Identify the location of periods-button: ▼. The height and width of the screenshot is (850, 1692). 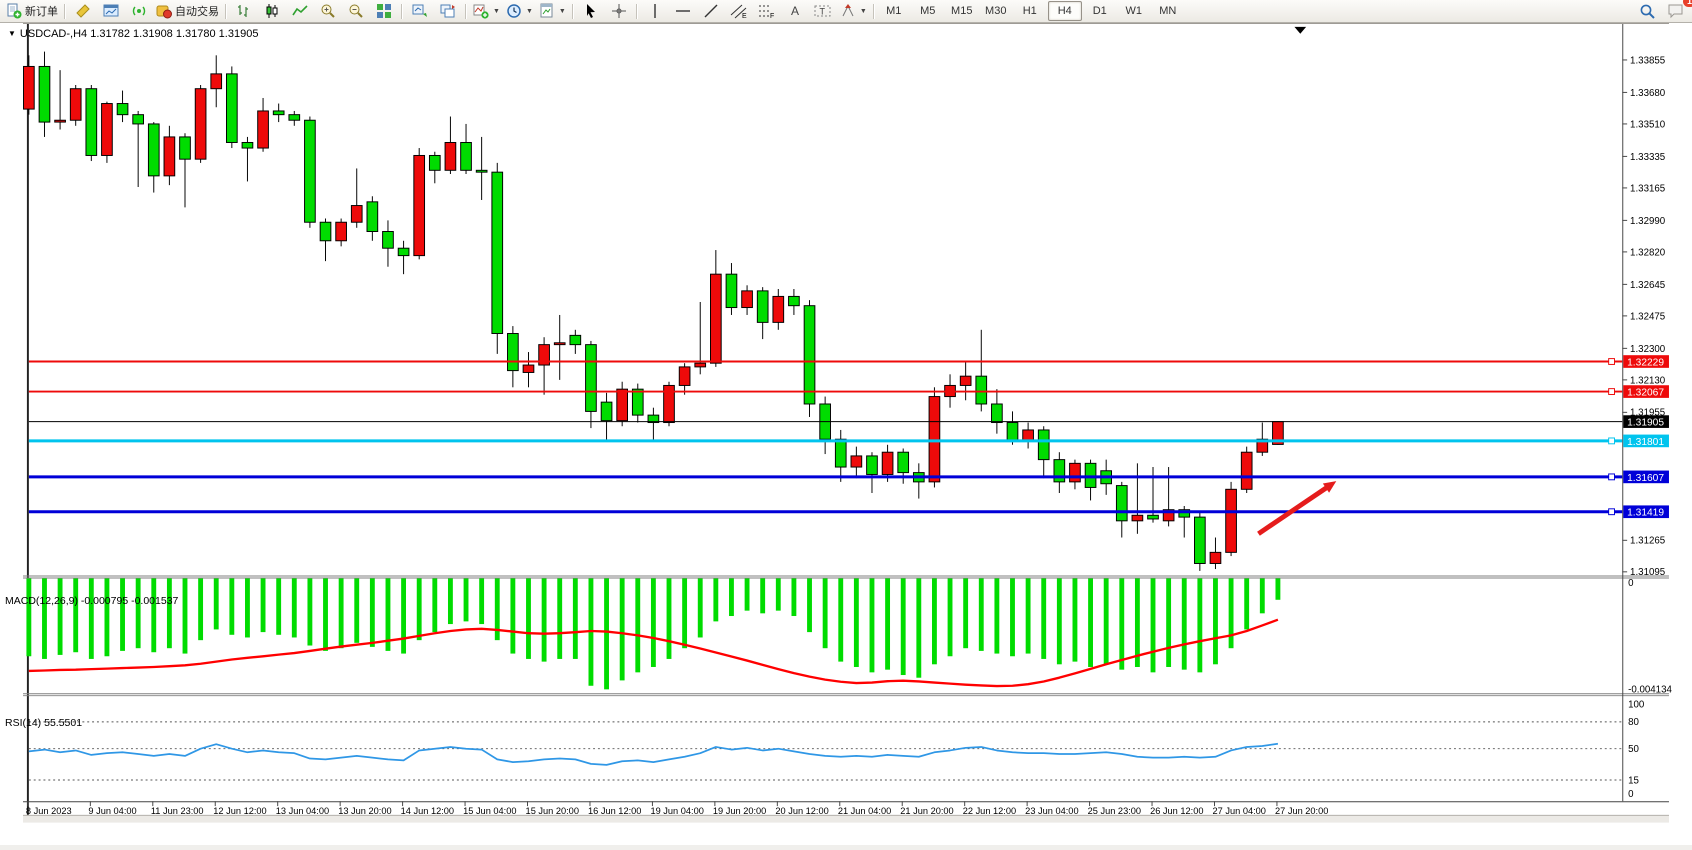
(519, 11).